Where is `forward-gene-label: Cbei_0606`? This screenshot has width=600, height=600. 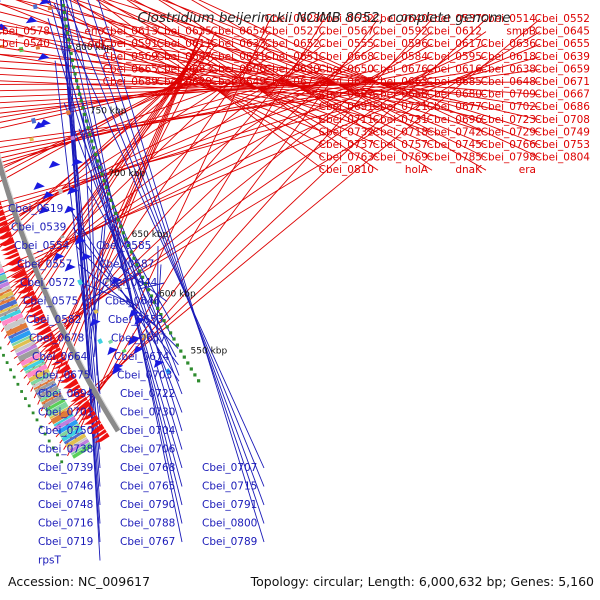
forward-gene-label: Cbei_0606 is located at coordinates (239, 69).